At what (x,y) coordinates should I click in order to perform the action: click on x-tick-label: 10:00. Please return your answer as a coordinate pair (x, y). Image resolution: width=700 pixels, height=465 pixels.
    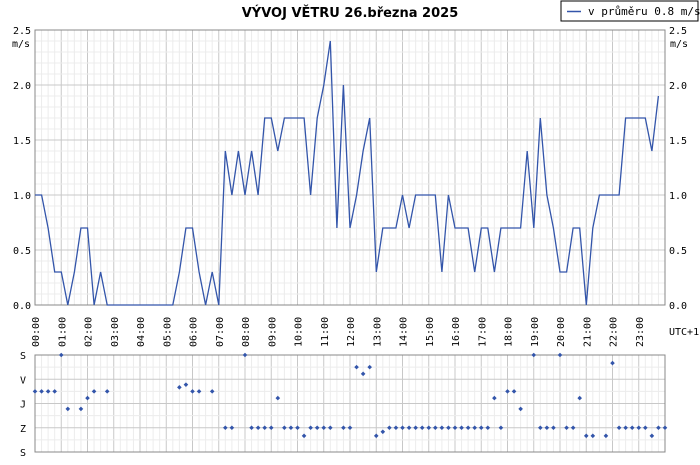
    Looking at the image, I should click on (299, 332).